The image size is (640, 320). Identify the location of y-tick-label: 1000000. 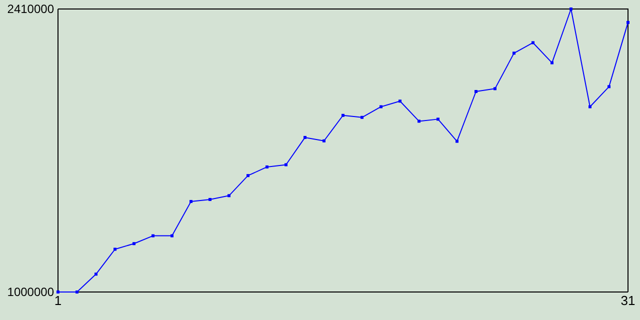
(30, 291).